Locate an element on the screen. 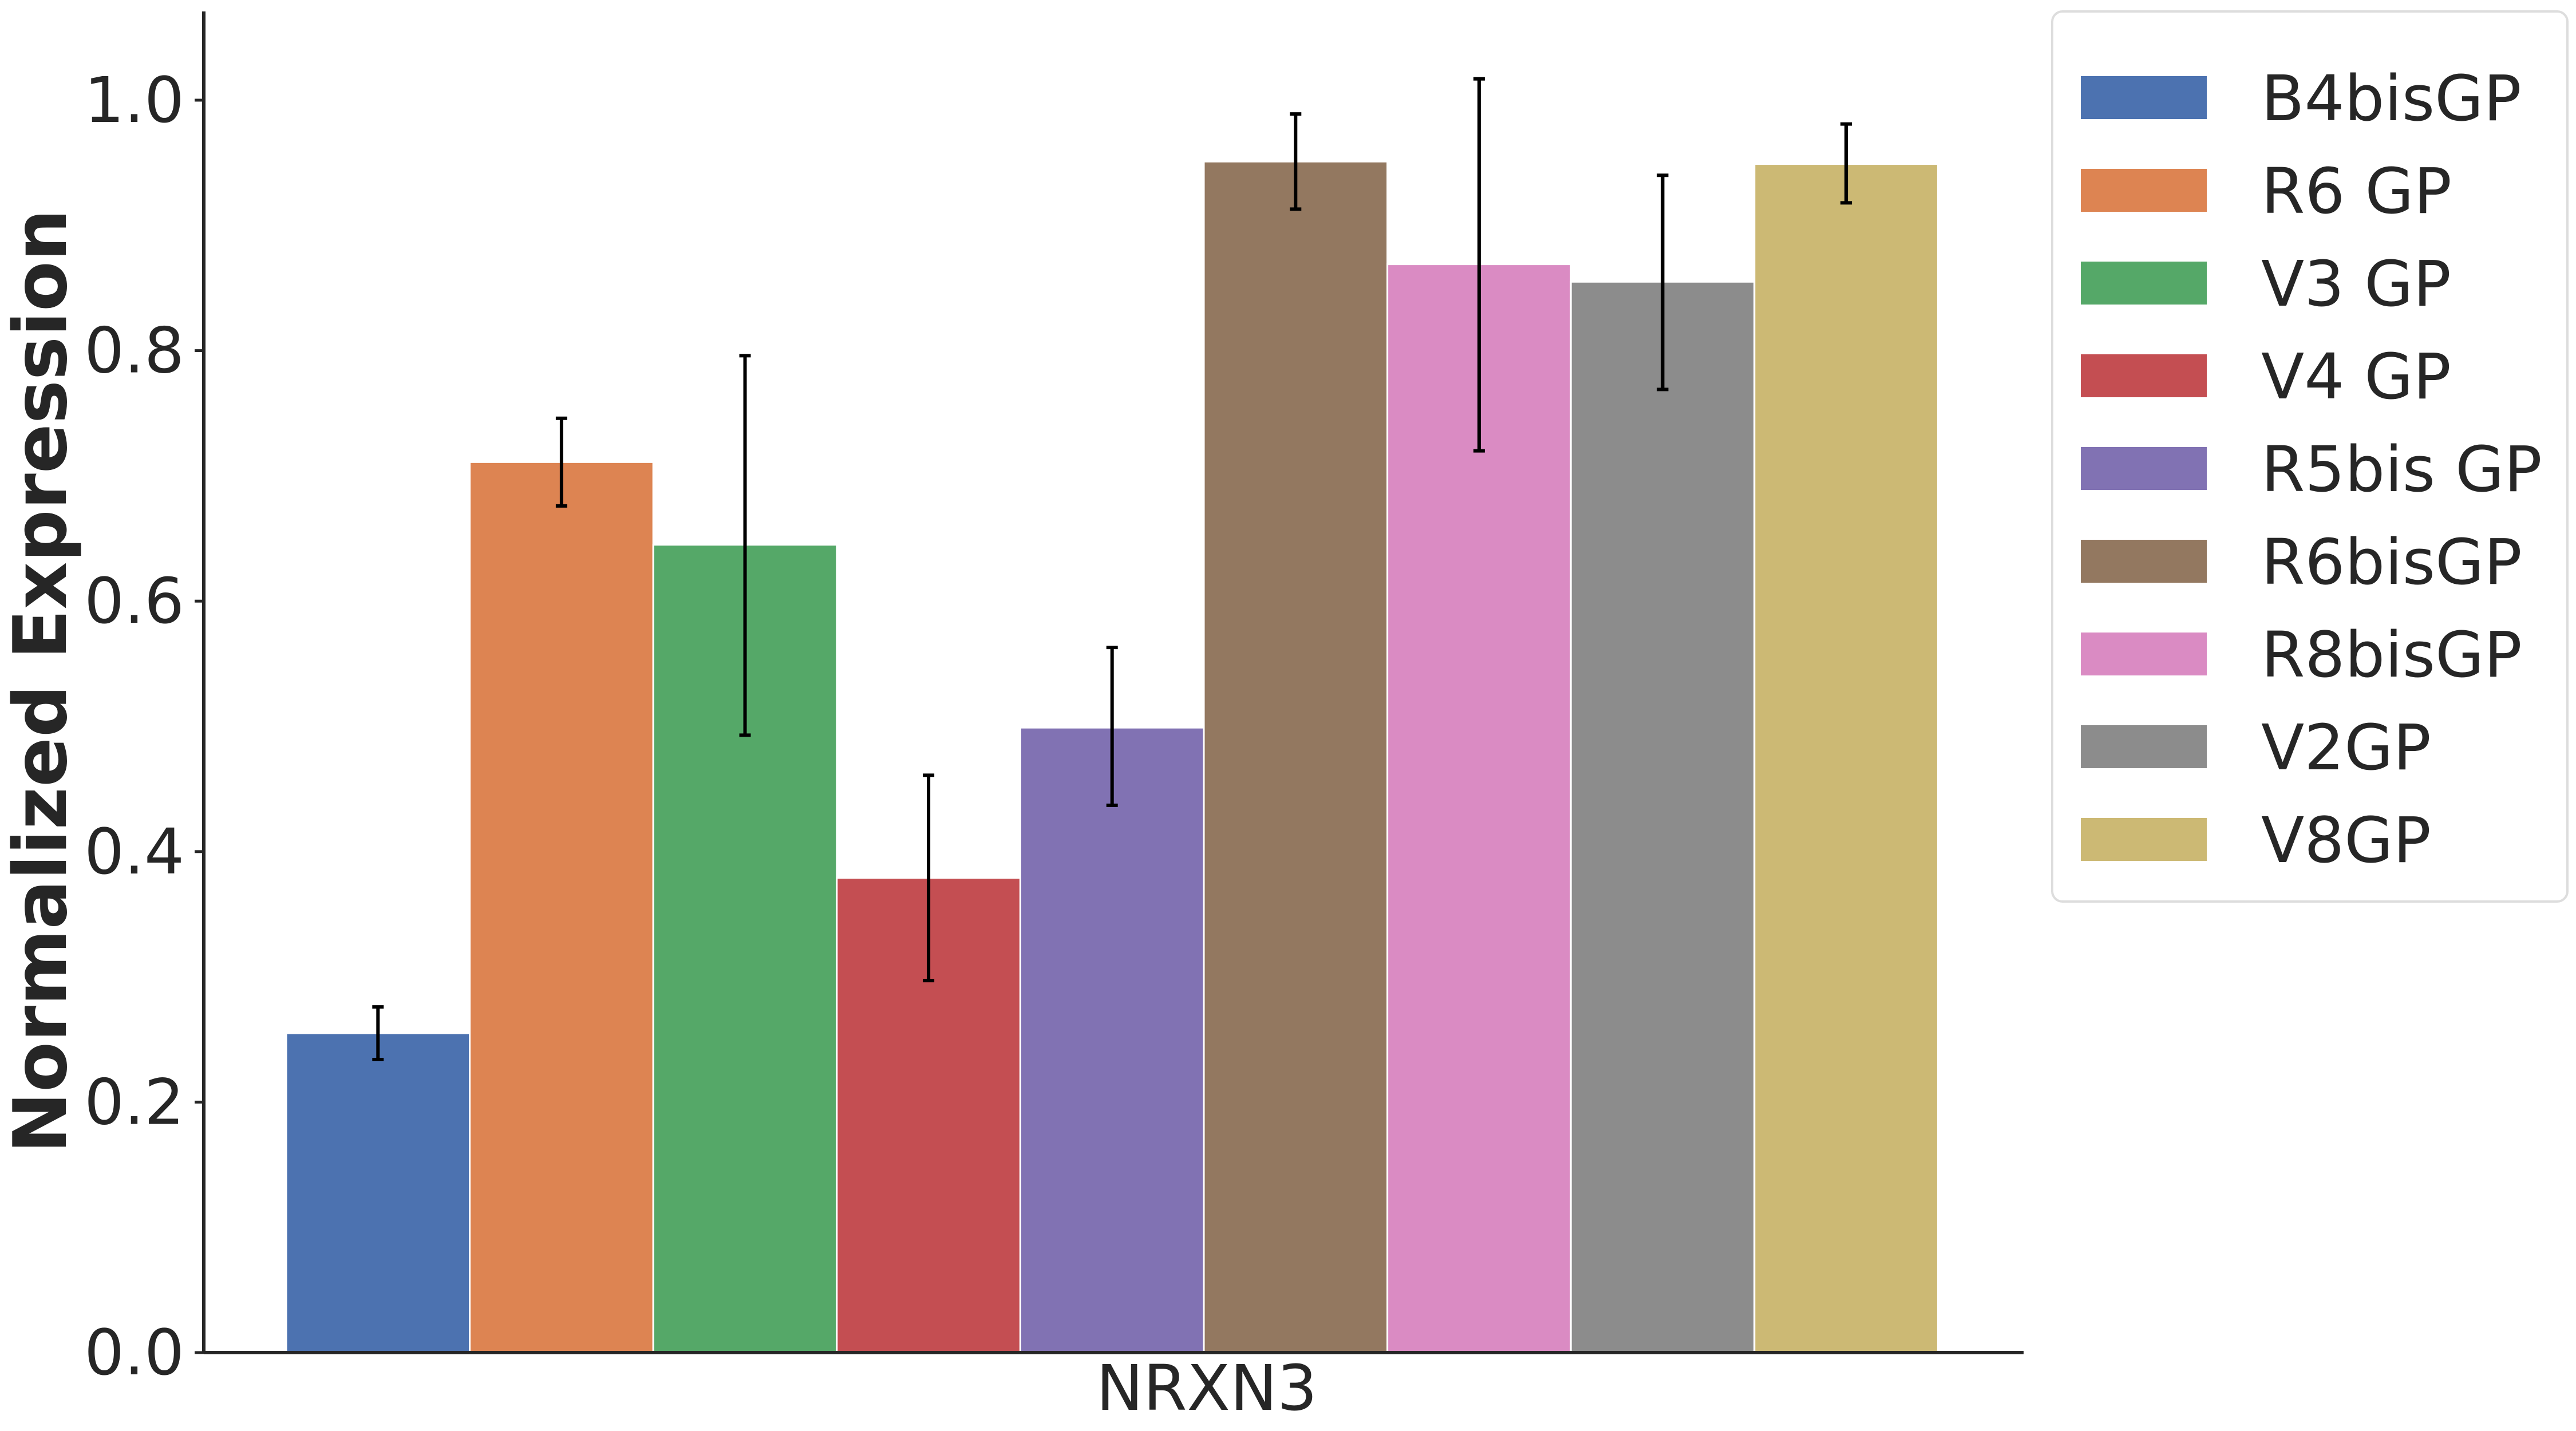 The height and width of the screenshot is (1431, 2576). y-ticks-group: 0.0 0.2 0.4 0.6 0.8 1.0 is located at coordinates (144, 726).